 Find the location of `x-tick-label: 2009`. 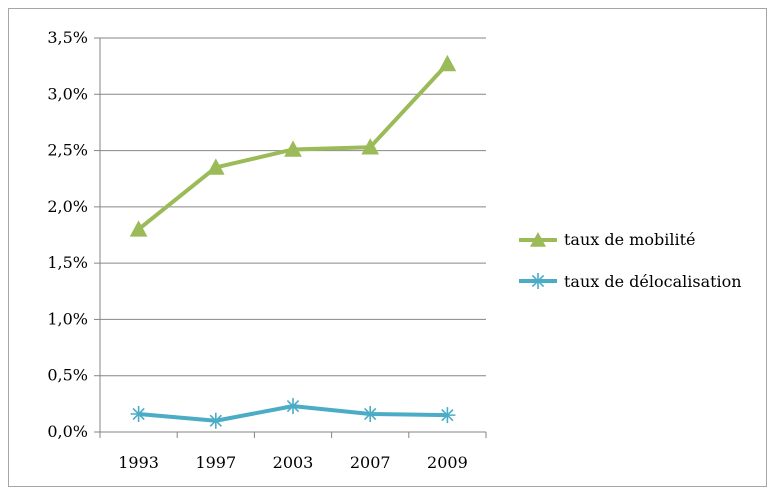

x-tick-label: 2009 is located at coordinates (447, 462).